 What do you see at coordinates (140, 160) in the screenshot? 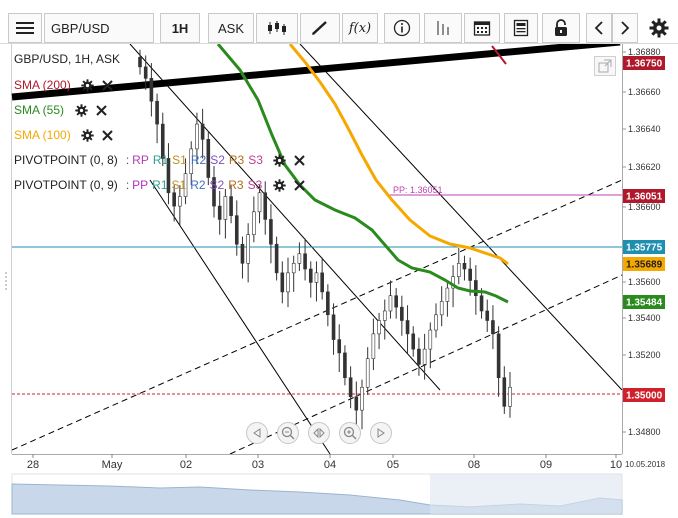
I see `pivot-item: RP` at bounding box center [140, 160].